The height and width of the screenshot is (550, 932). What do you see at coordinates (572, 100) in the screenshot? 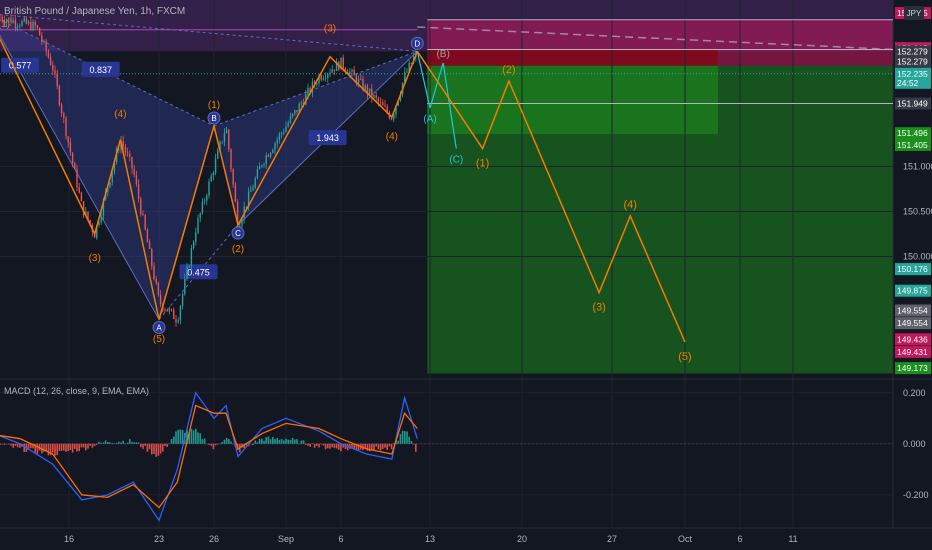
I see `target-zone-inner` at bounding box center [572, 100].